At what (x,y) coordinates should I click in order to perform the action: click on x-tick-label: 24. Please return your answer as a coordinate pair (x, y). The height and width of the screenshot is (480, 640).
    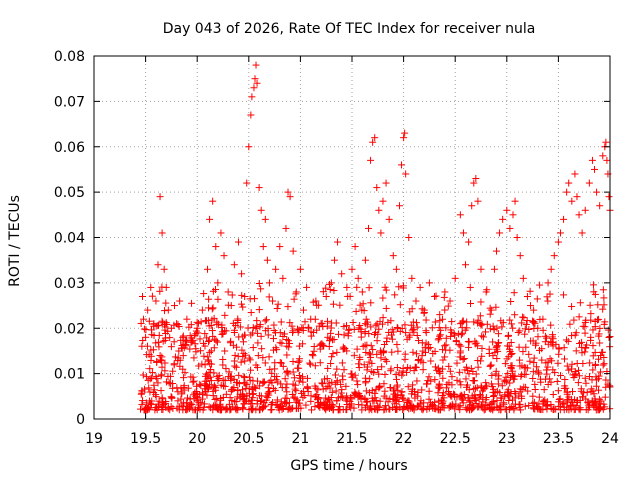
    Looking at the image, I should click on (610, 439).